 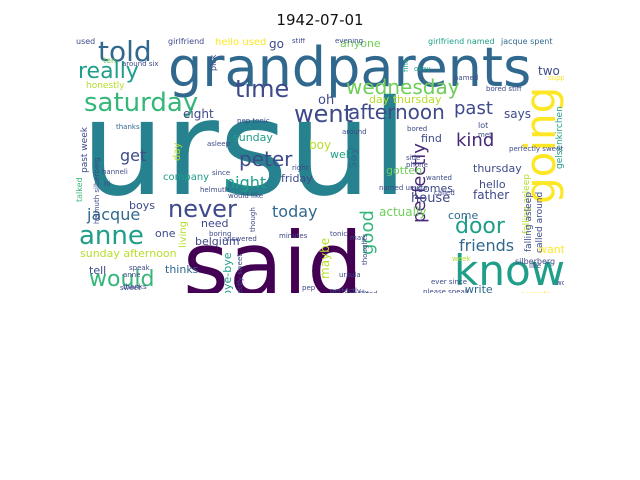 What do you see at coordinates (326, 100) in the screenshot?
I see `word-oh: oh` at bounding box center [326, 100].